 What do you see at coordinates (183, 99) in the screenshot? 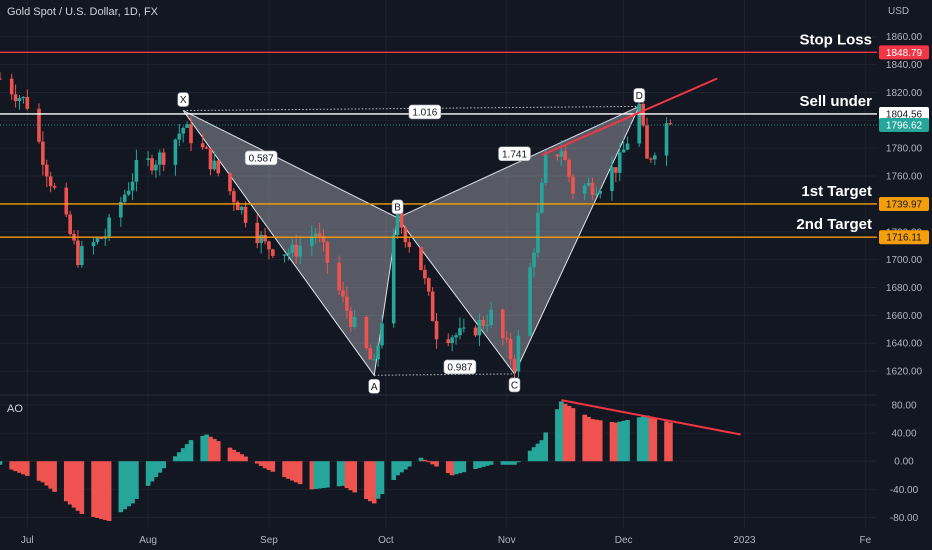
I see `pattern-point-x-box` at bounding box center [183, 99].